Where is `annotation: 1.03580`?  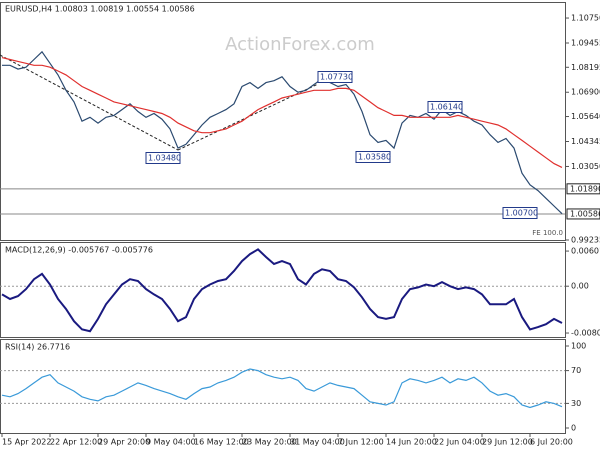 annotation: 1.03580 is located at coordinates (374, 157).